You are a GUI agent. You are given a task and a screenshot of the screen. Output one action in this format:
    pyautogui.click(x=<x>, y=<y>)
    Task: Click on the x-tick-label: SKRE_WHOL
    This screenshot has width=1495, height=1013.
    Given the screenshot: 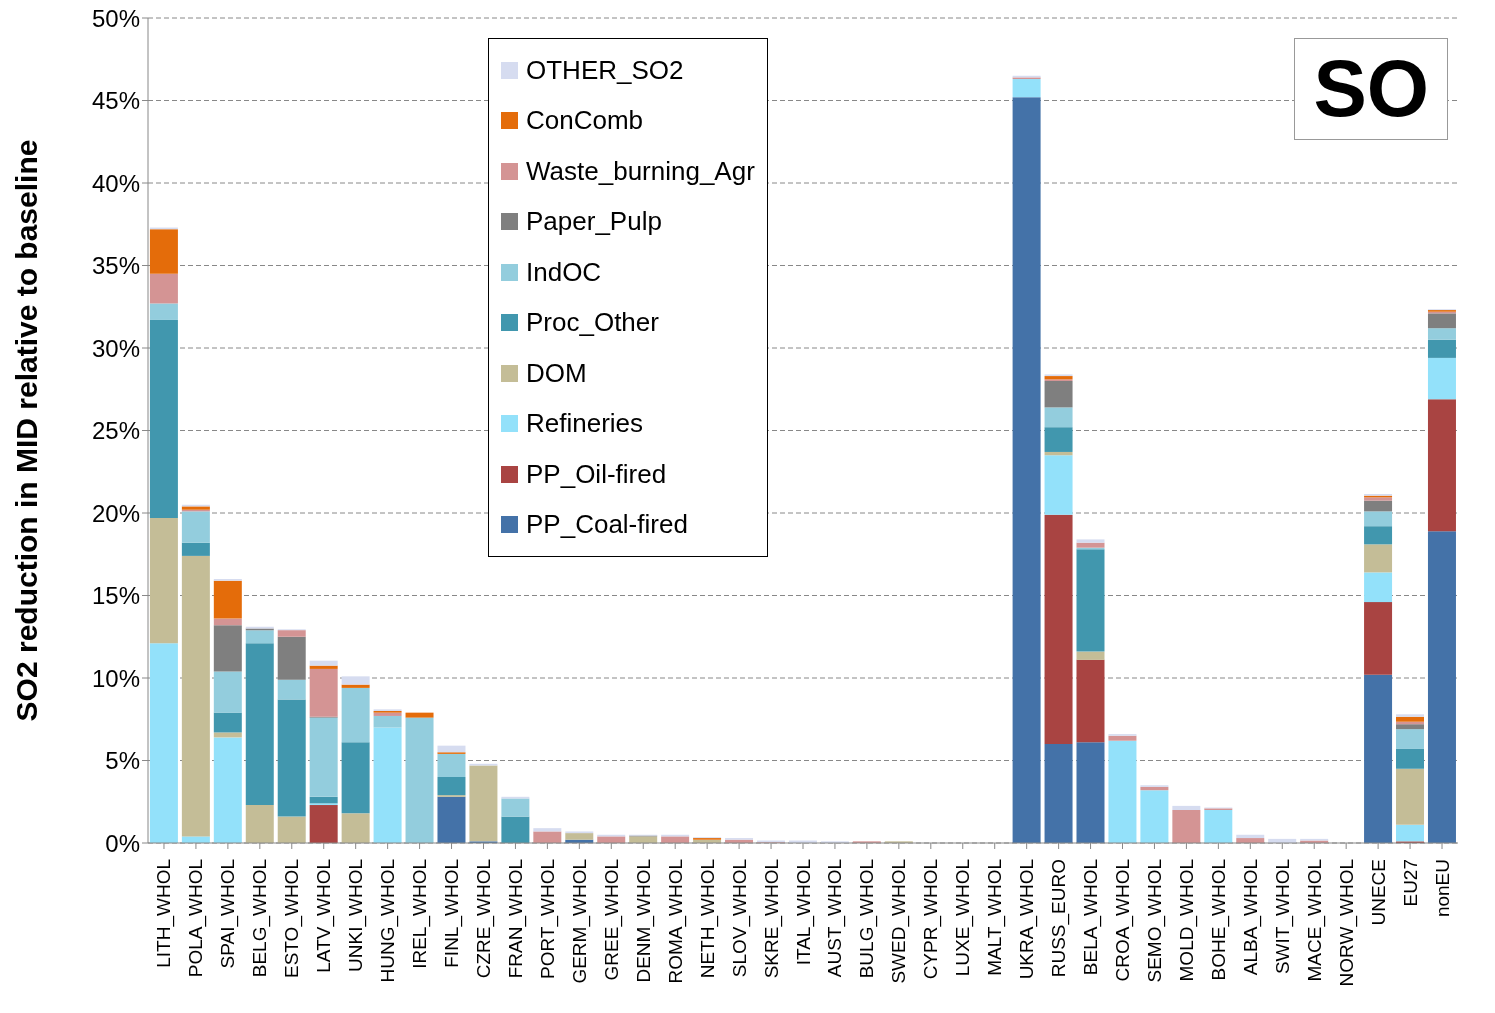 What is the action you would take?
    pyautogui.click(x=771, y=919)
    